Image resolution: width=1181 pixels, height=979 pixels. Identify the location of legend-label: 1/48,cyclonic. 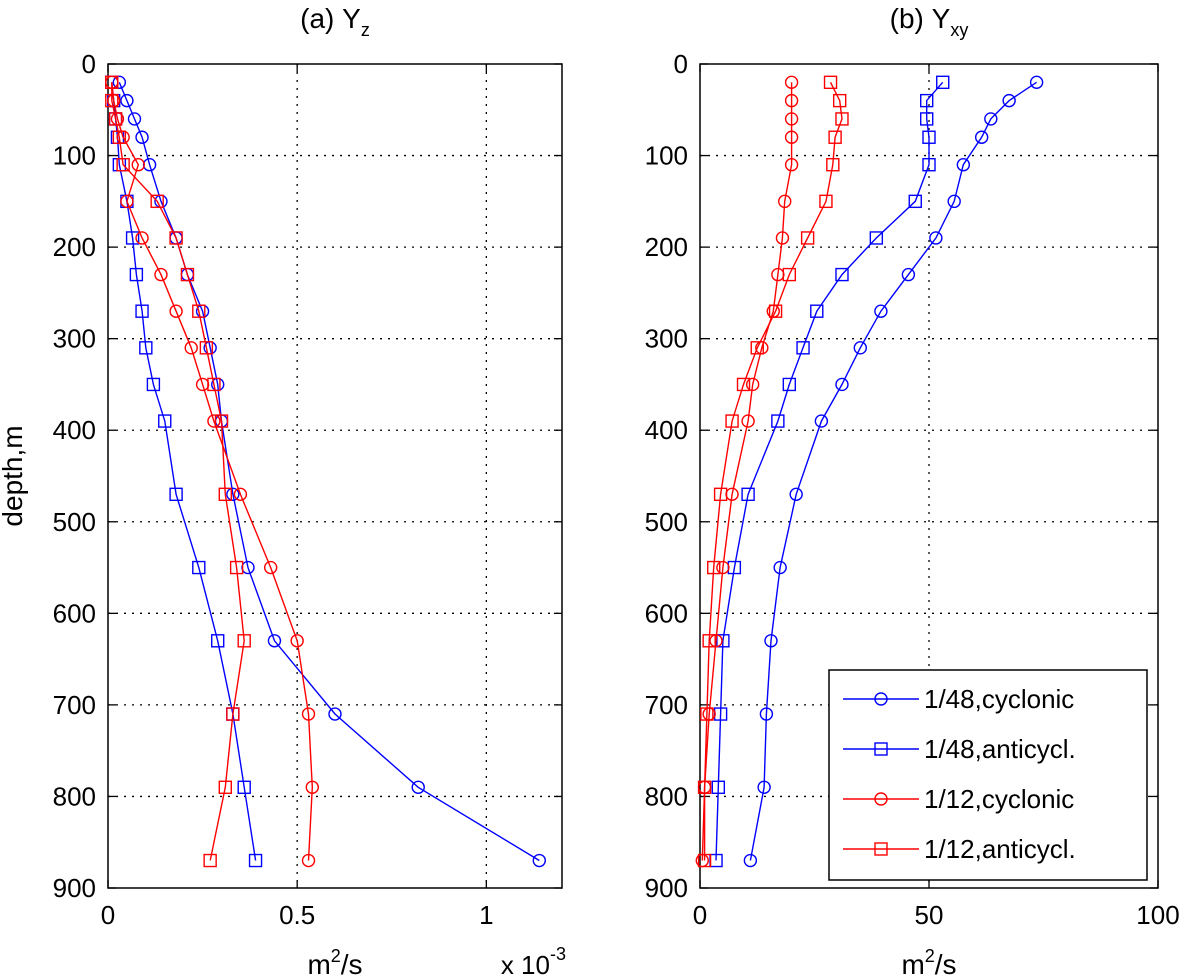
(999, 699).